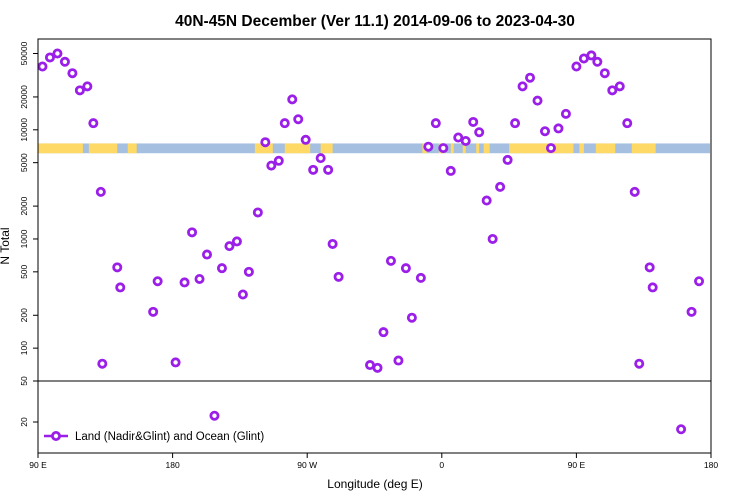 The image size is (750, 500). What do you see at coordinates (28, 234) in the screenshot?
I see `y-axis-ticks: 20 50 100 200 500 1000 2000 5000 10000 20000 50000` at bounding box center [28, 234].